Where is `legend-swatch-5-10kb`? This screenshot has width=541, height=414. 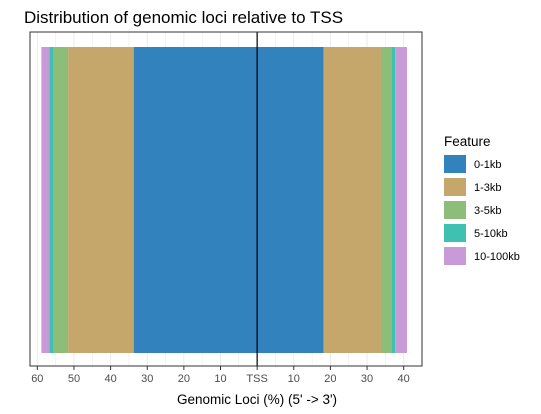 legend-swatch-5-10kb is located at coordinates (455, 233).